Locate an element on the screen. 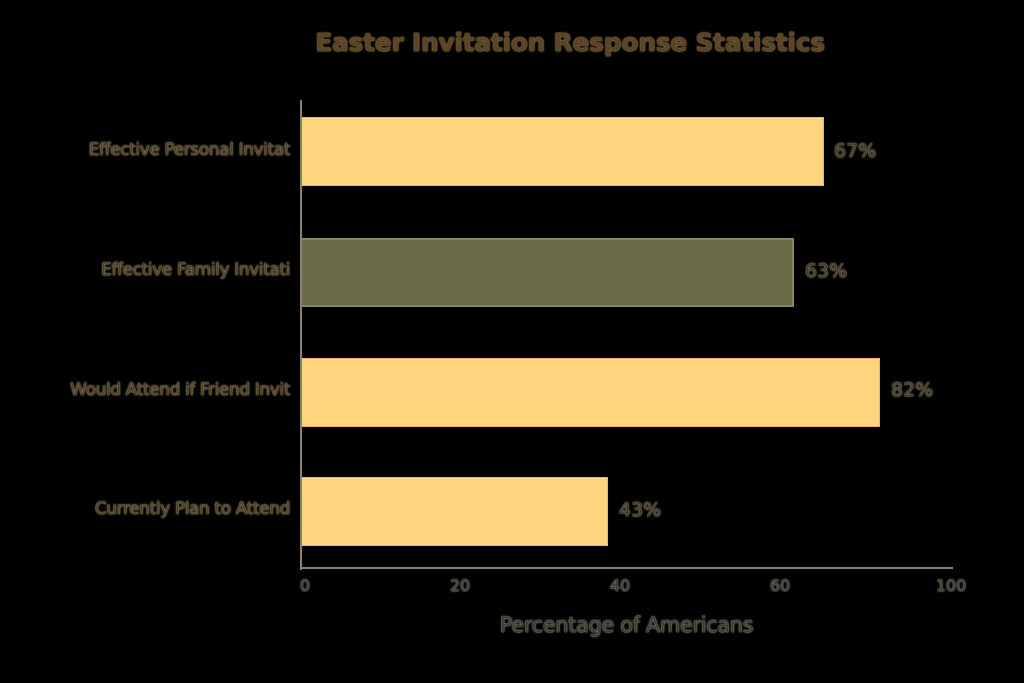 This screenshot has width=1024, height=683. bar-would-attend-if-friend-invited is located at coordinates (591, 392).